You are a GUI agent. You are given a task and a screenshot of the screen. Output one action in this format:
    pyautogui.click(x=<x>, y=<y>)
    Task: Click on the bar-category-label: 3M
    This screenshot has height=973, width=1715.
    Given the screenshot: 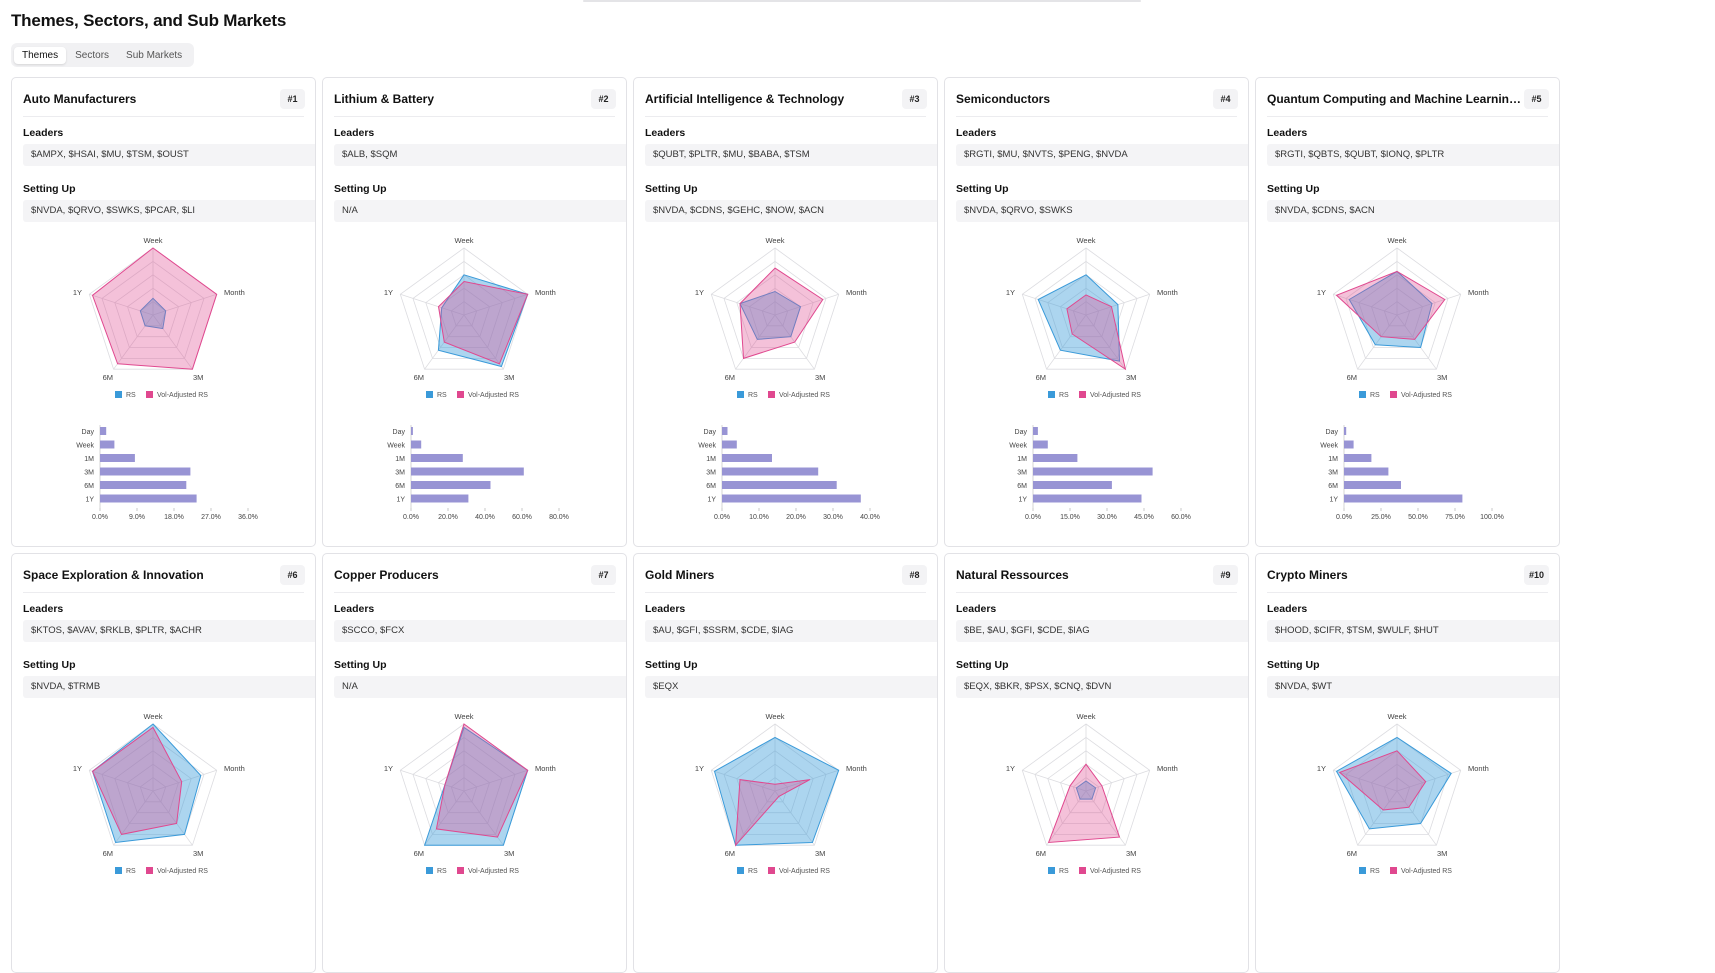 What is the action you would take?
    pyautogui.click(x=1333, y=473)
    